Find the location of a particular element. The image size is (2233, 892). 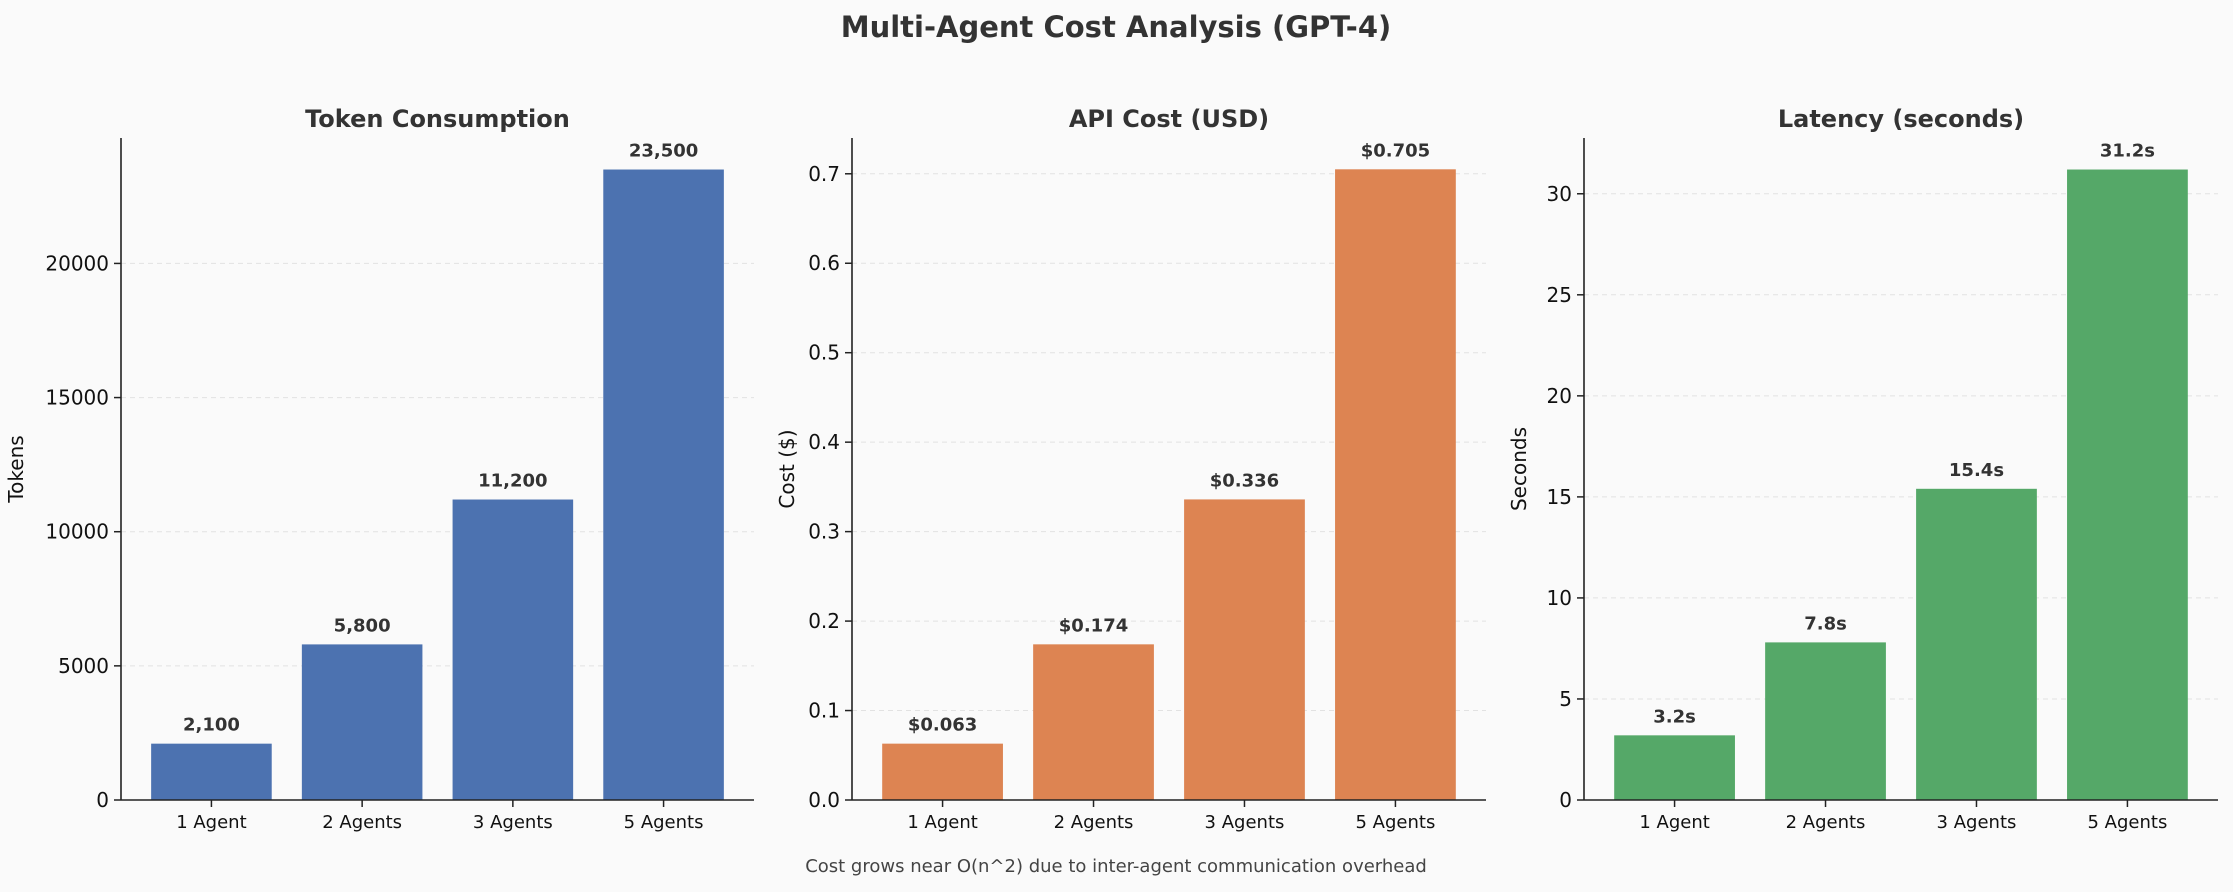

data-label: 15.4s is located at coordinates (1976, 470).